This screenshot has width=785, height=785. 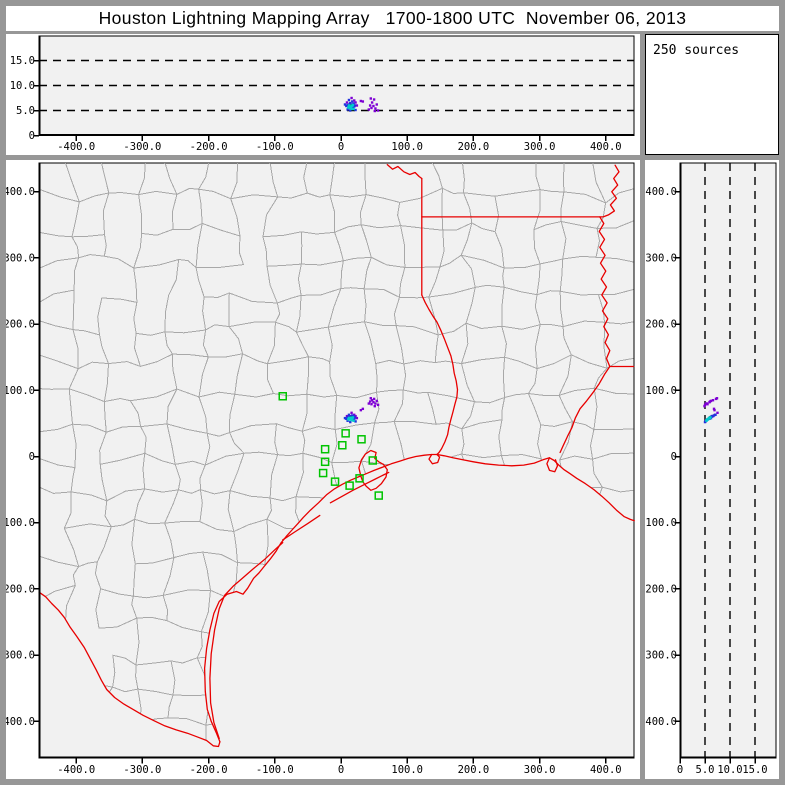 What do you see at coordinates (696, 50) in the screenshot?
I see `source-count-label: 250 sources` at bounding box center [696, 50].